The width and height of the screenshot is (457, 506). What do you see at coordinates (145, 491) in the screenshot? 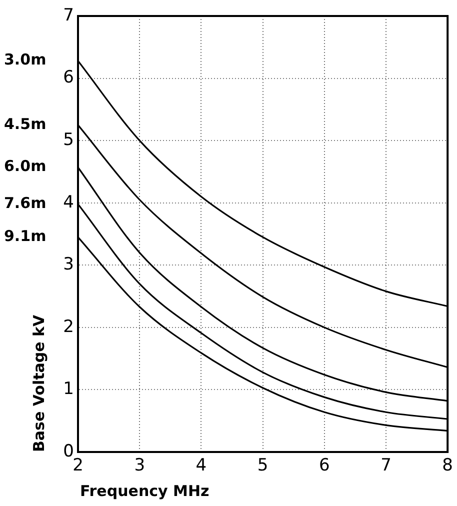
I see `x-axis-title: Frequency MHz` at bounding box center [145, 491].